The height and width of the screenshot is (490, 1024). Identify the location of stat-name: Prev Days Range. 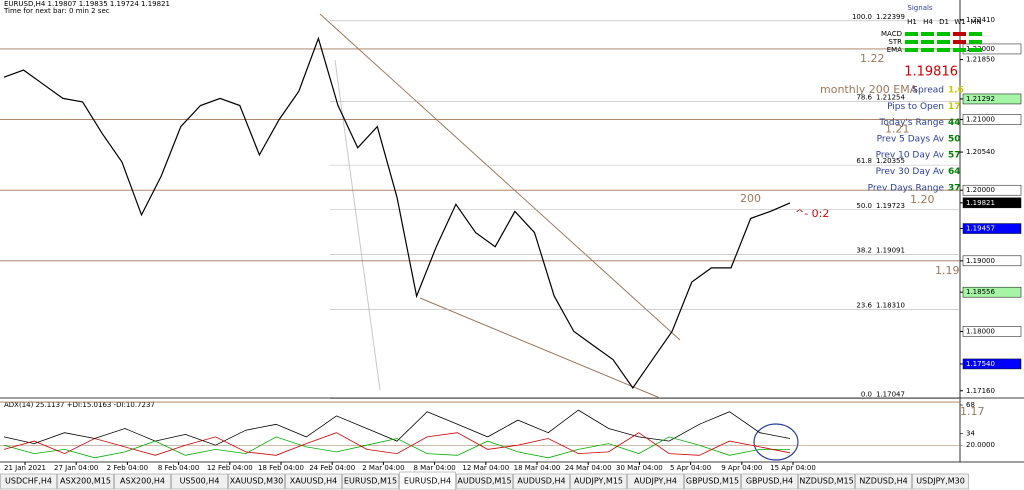
(906, 188).